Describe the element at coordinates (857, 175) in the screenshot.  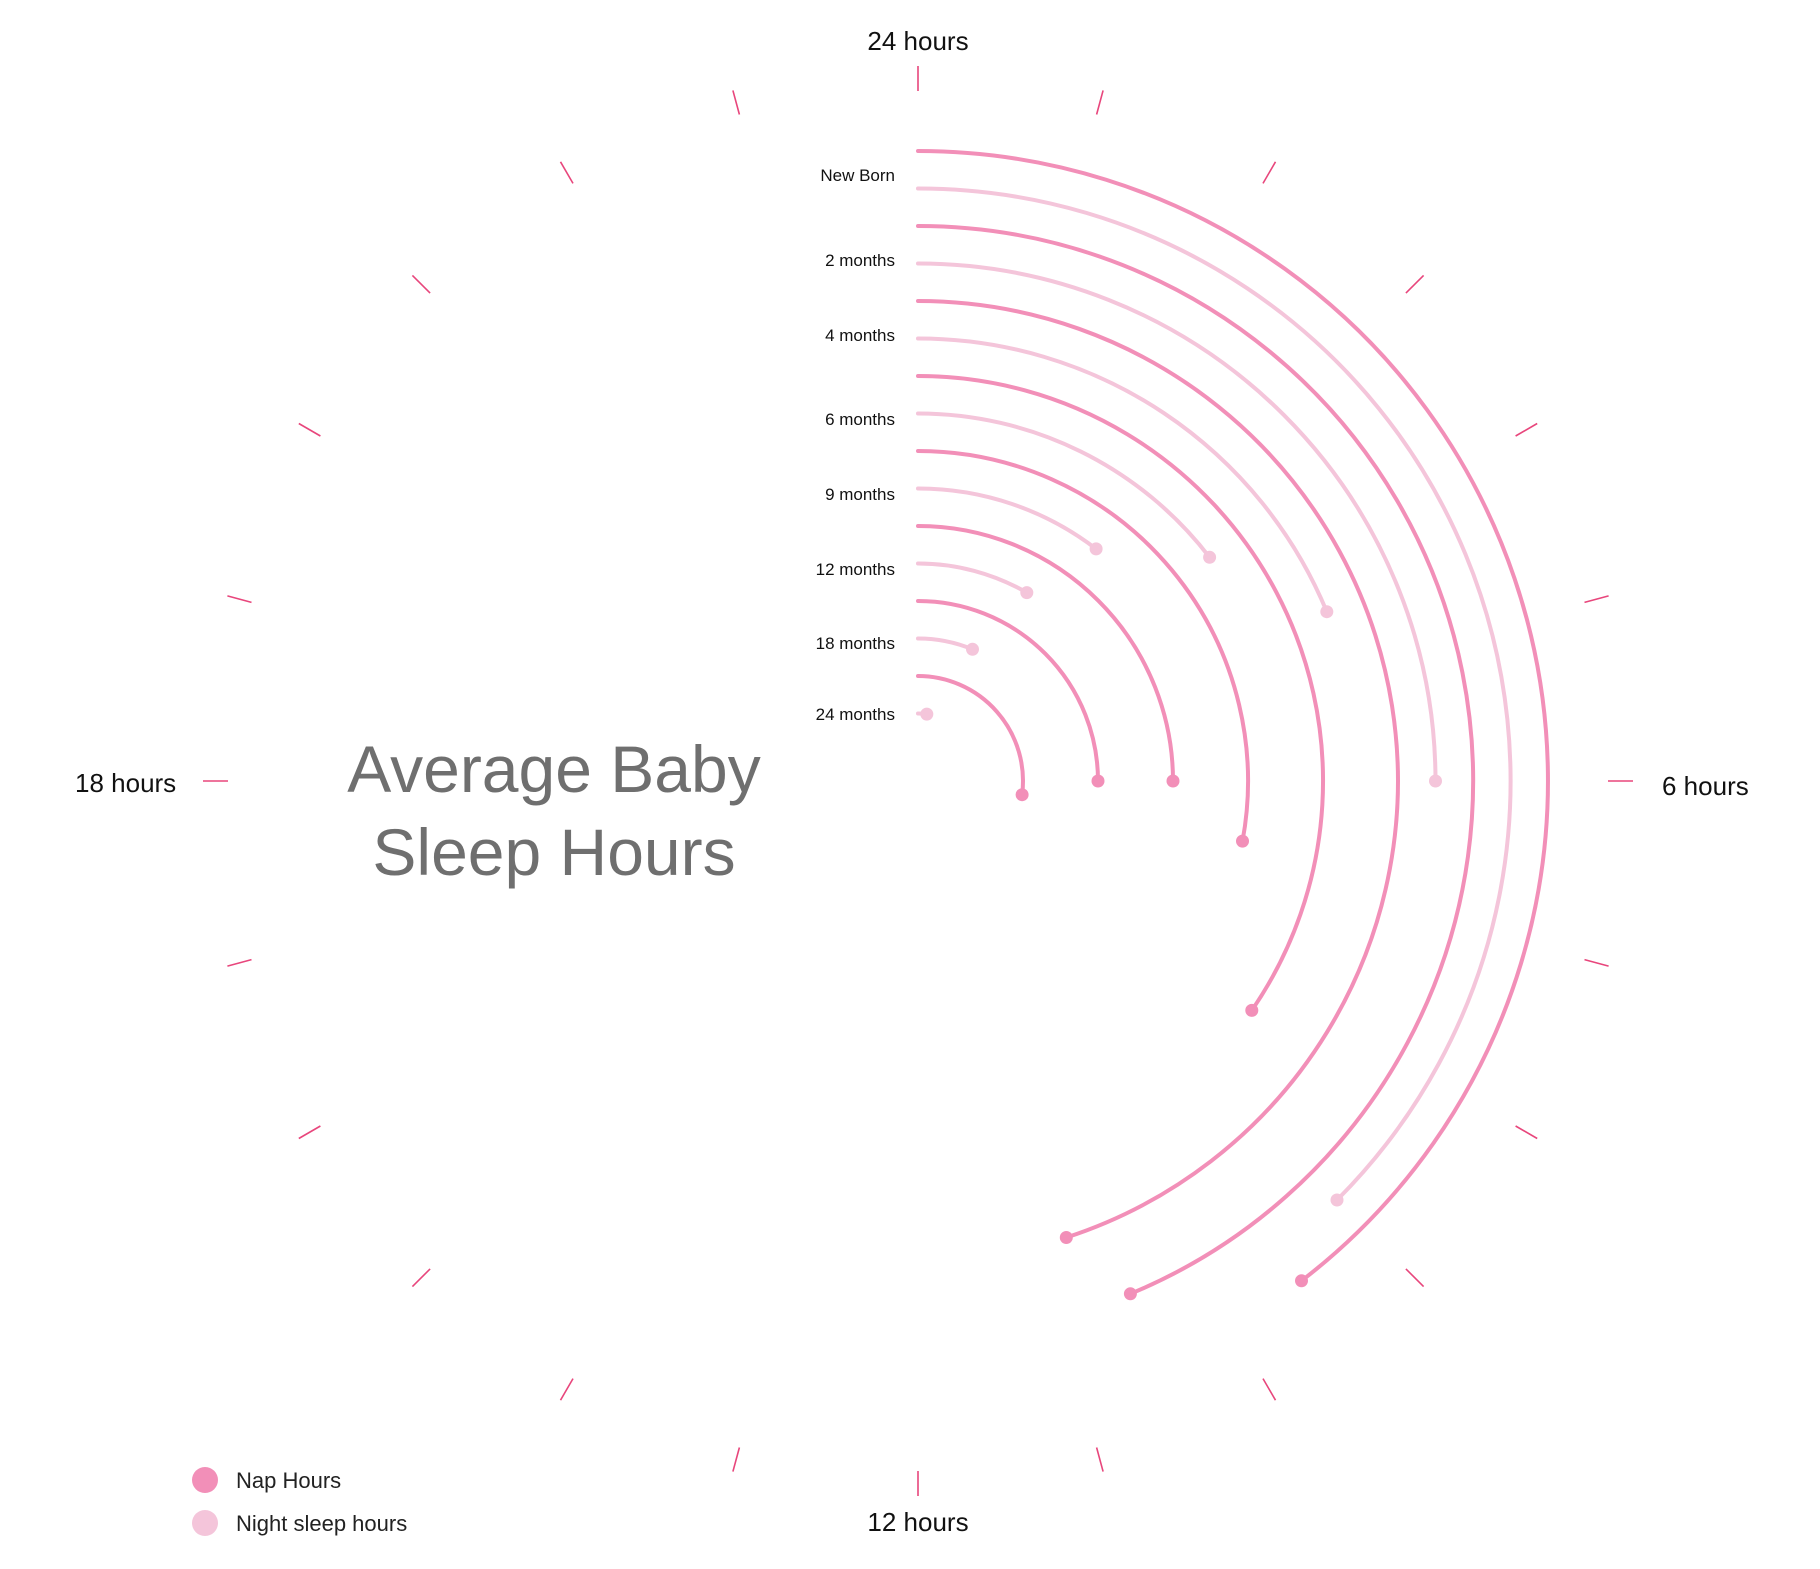
I see `age-label: New Born` at that location.